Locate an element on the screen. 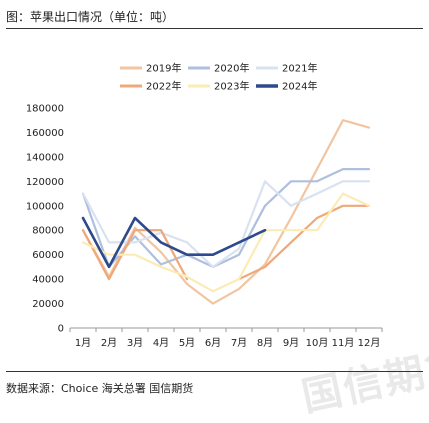  x-tick-label: 9月 is located at coordinates (291, 343).